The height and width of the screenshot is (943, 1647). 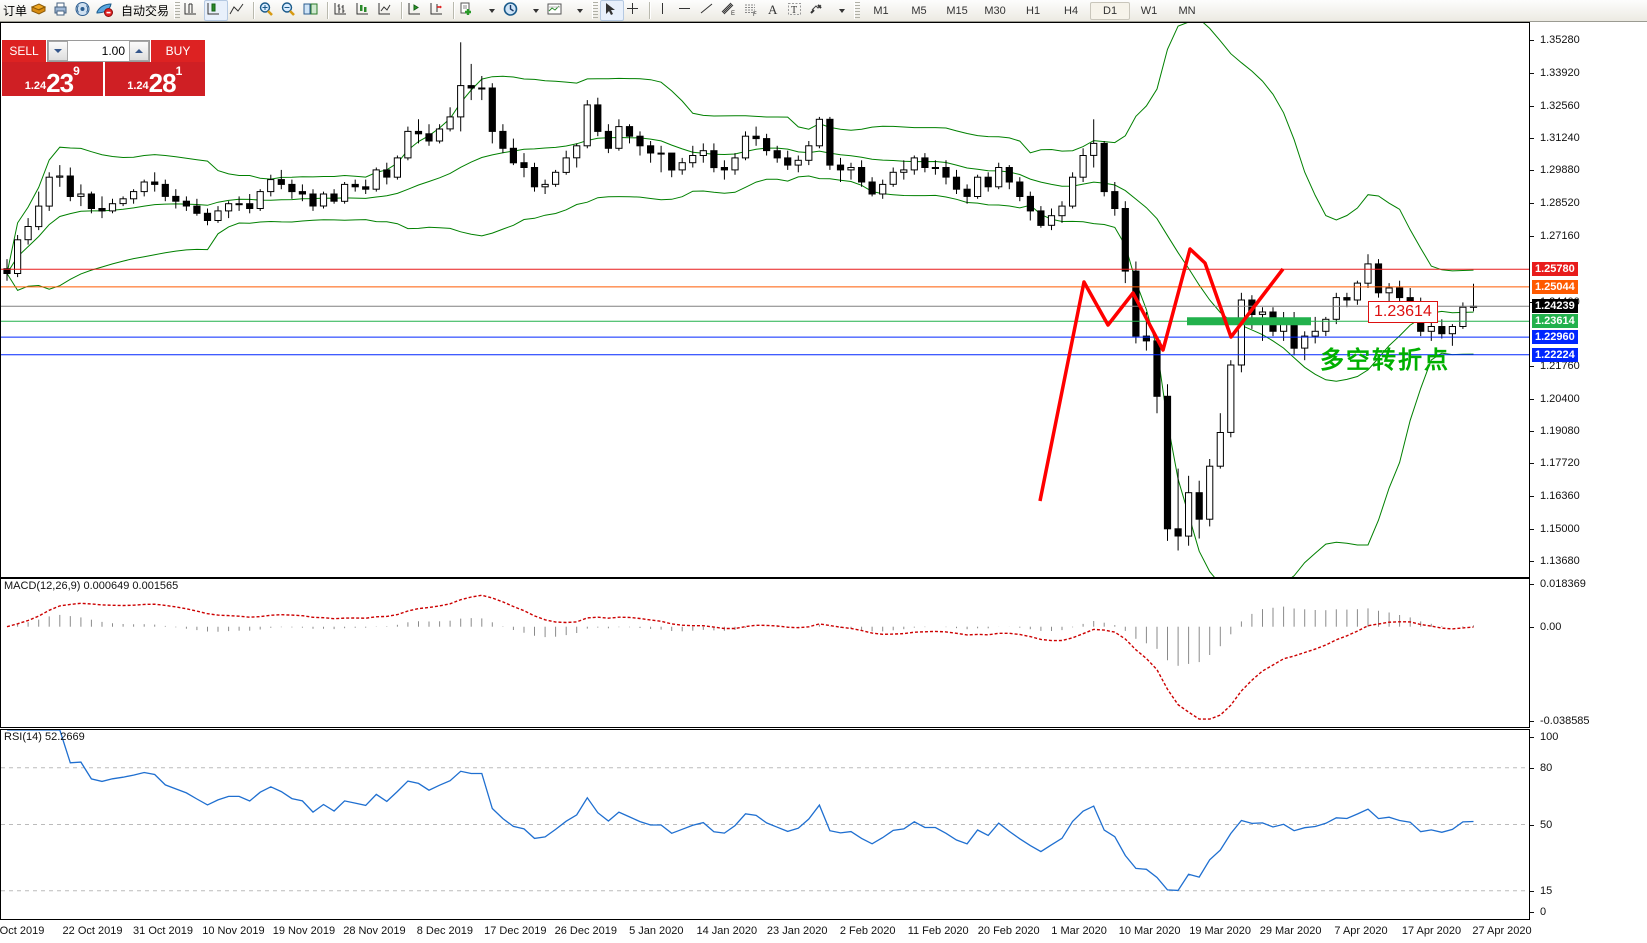 What do you see at coordinates (1560, 170) in the screenshot?
I see `price-axis-label: 1.29880` at bounding box center [1560, 170].